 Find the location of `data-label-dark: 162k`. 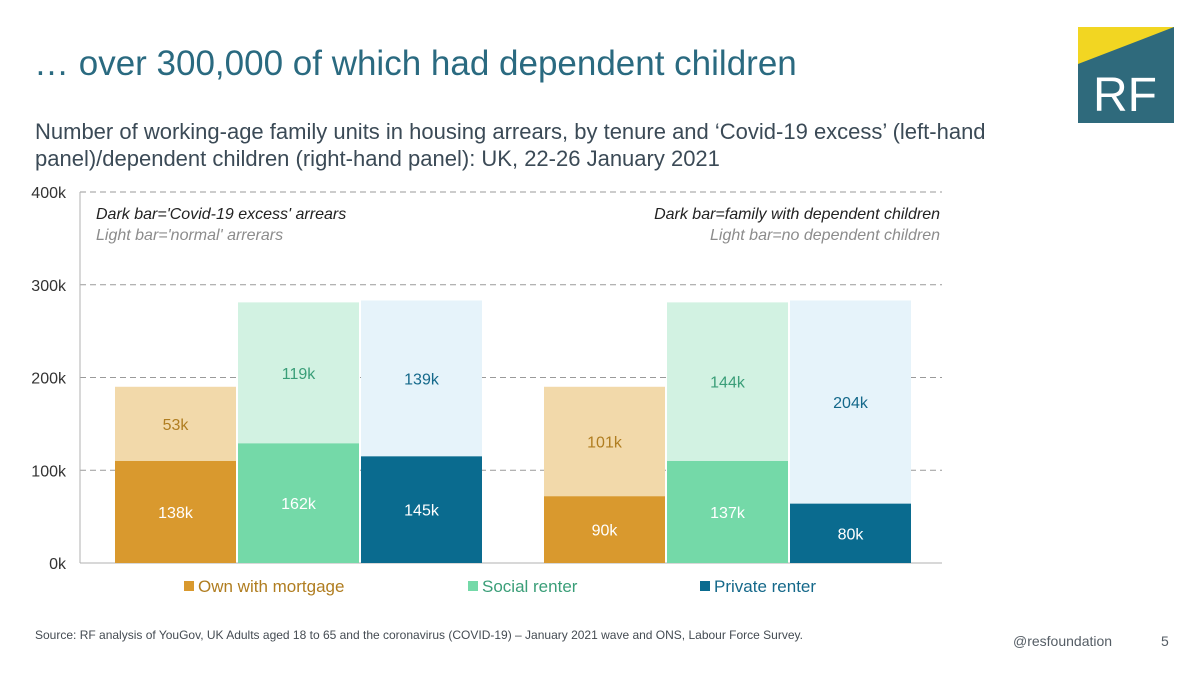

data-label-dark: 162k is located at coordinates (299, 504).